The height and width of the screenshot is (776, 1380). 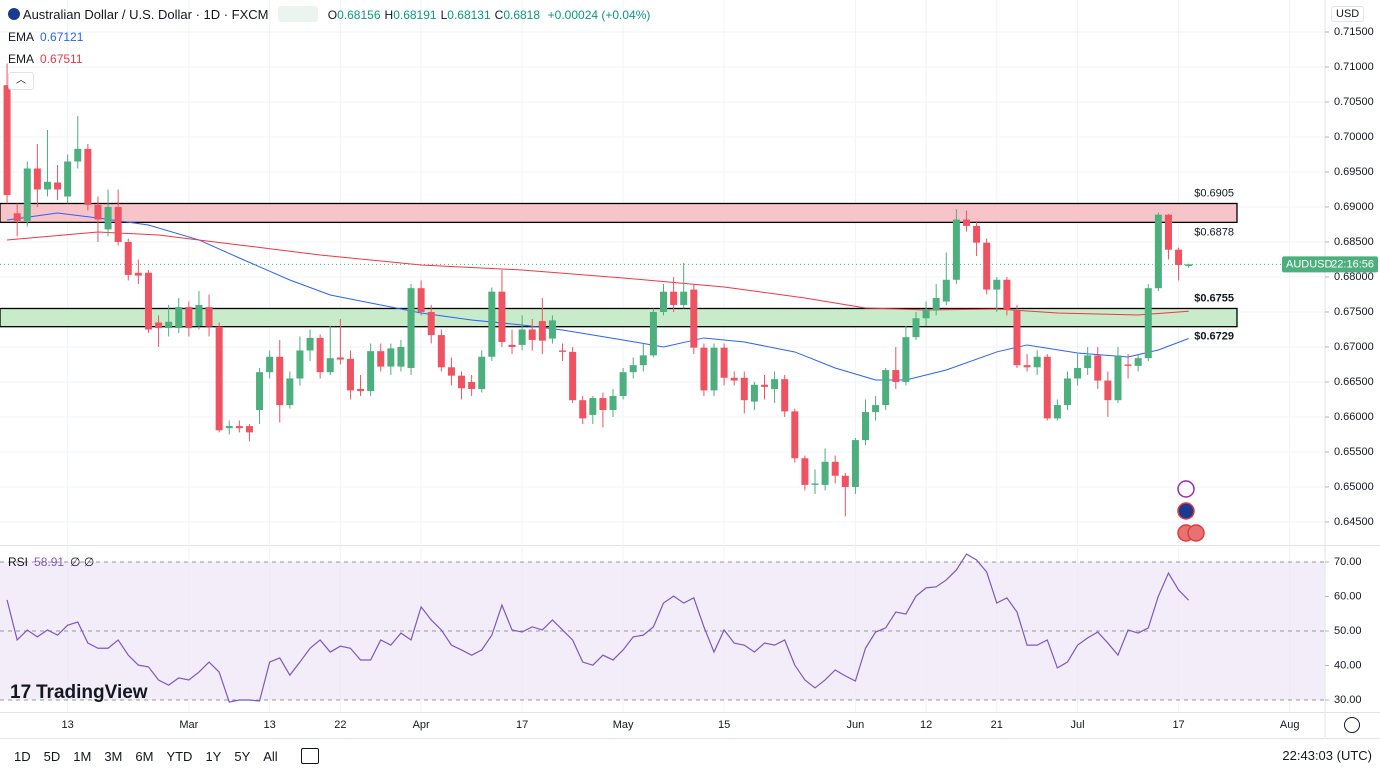 I want to click on y-tick-label: 0.69500, so click(x=1354, y=172).